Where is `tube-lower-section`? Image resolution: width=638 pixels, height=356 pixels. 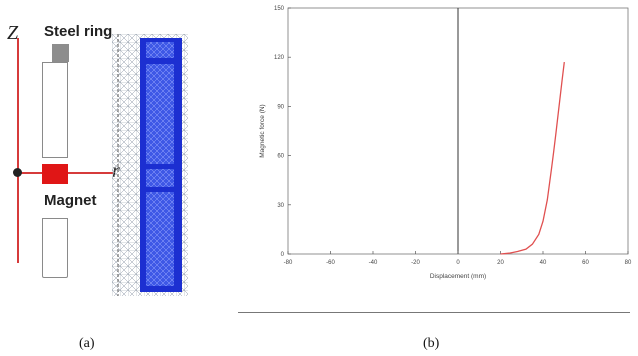
tube-lower-section is located at coordinates (55, 248).